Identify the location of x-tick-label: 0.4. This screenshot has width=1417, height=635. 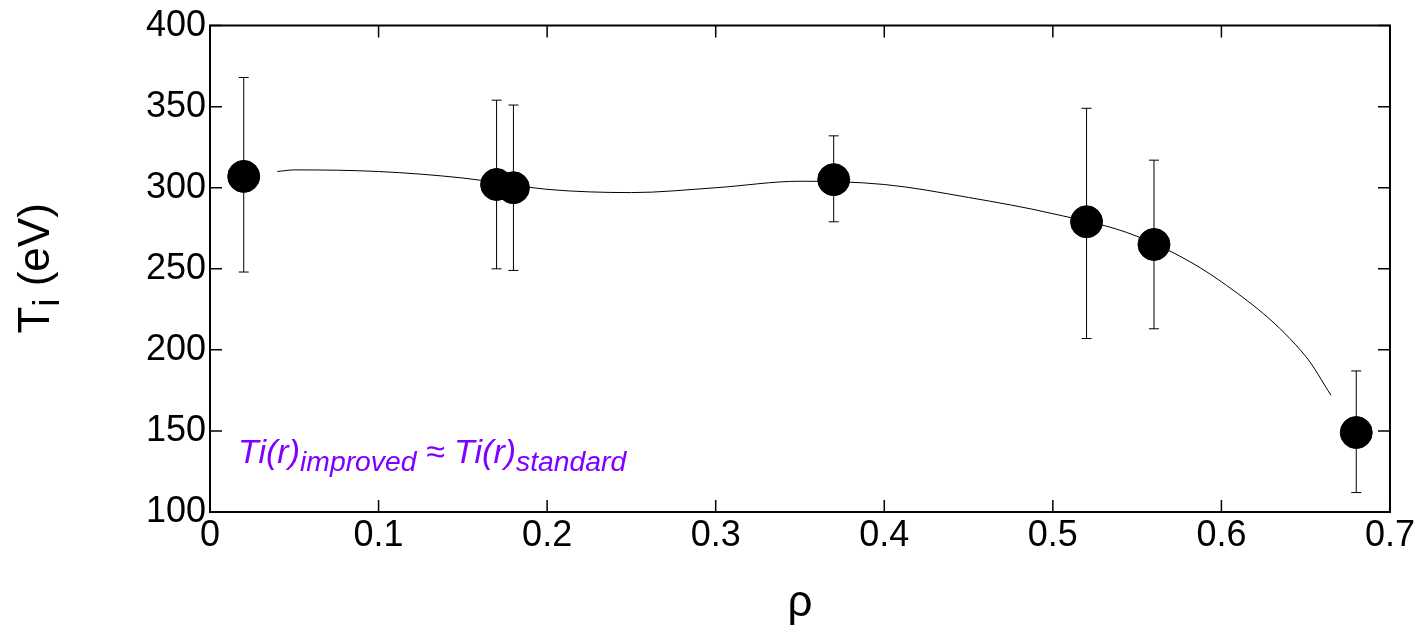
(884, 533).